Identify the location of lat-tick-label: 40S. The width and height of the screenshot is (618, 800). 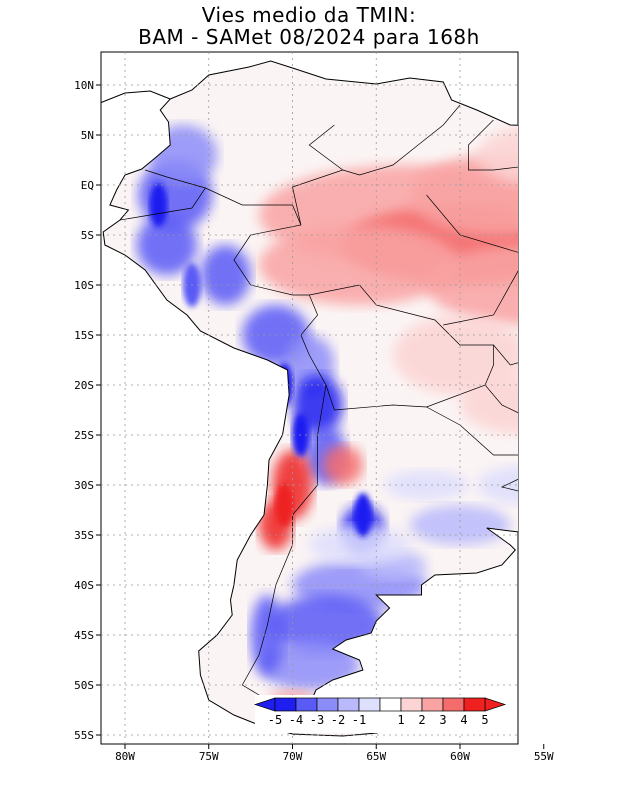
(84, 585).